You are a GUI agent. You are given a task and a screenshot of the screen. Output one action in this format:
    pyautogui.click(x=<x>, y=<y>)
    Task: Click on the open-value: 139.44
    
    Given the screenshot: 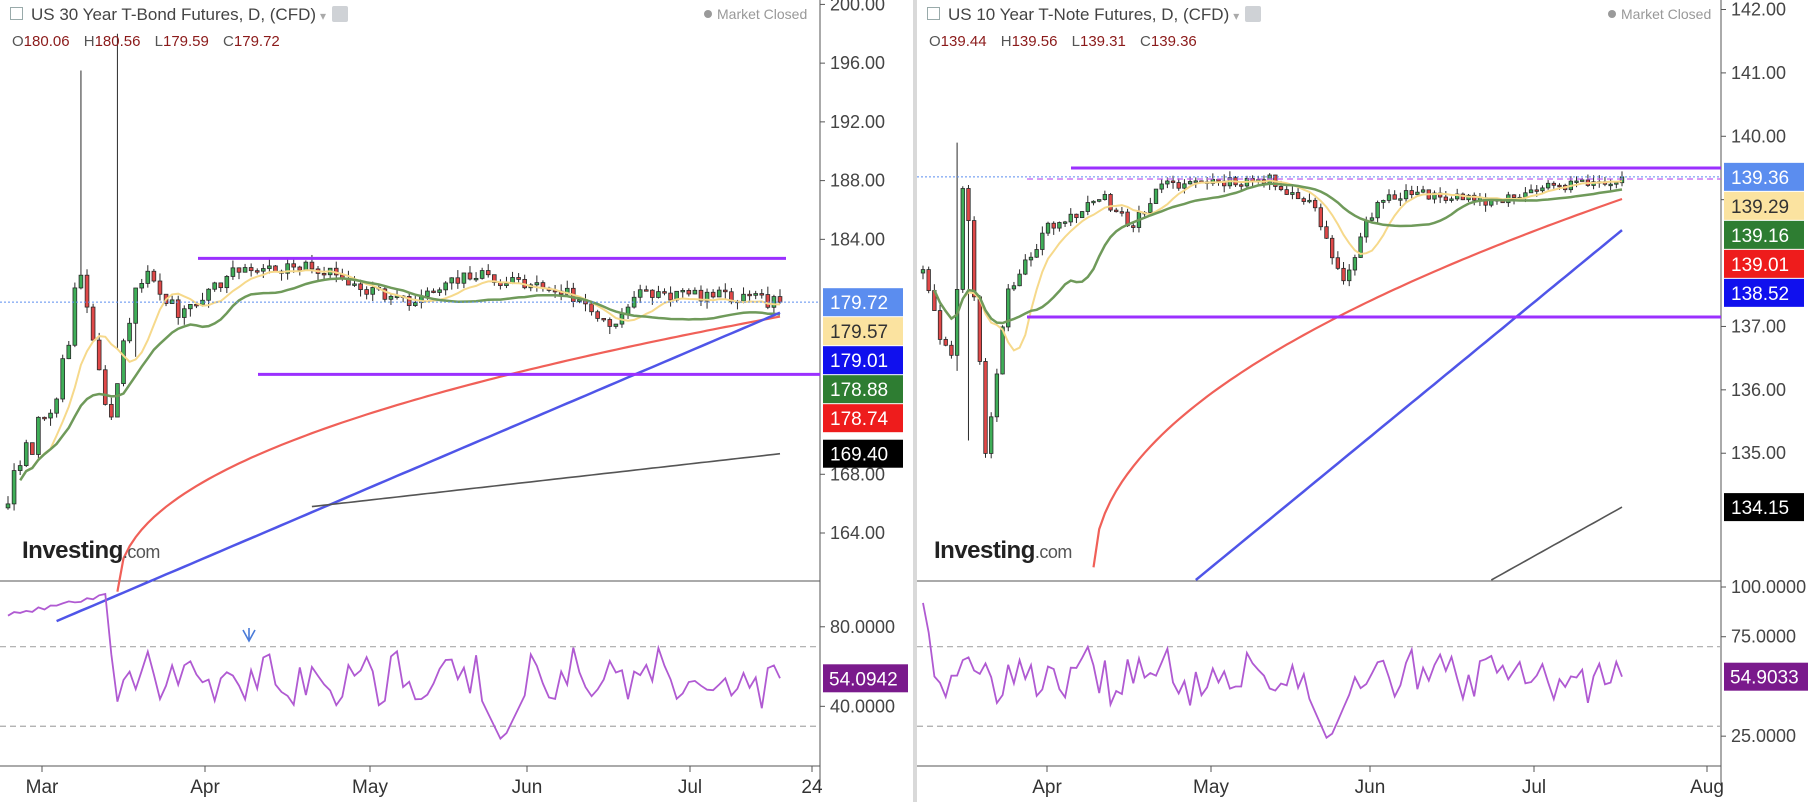 What is the action you would take?
    pyautogui.click(x=963, y=41)
    